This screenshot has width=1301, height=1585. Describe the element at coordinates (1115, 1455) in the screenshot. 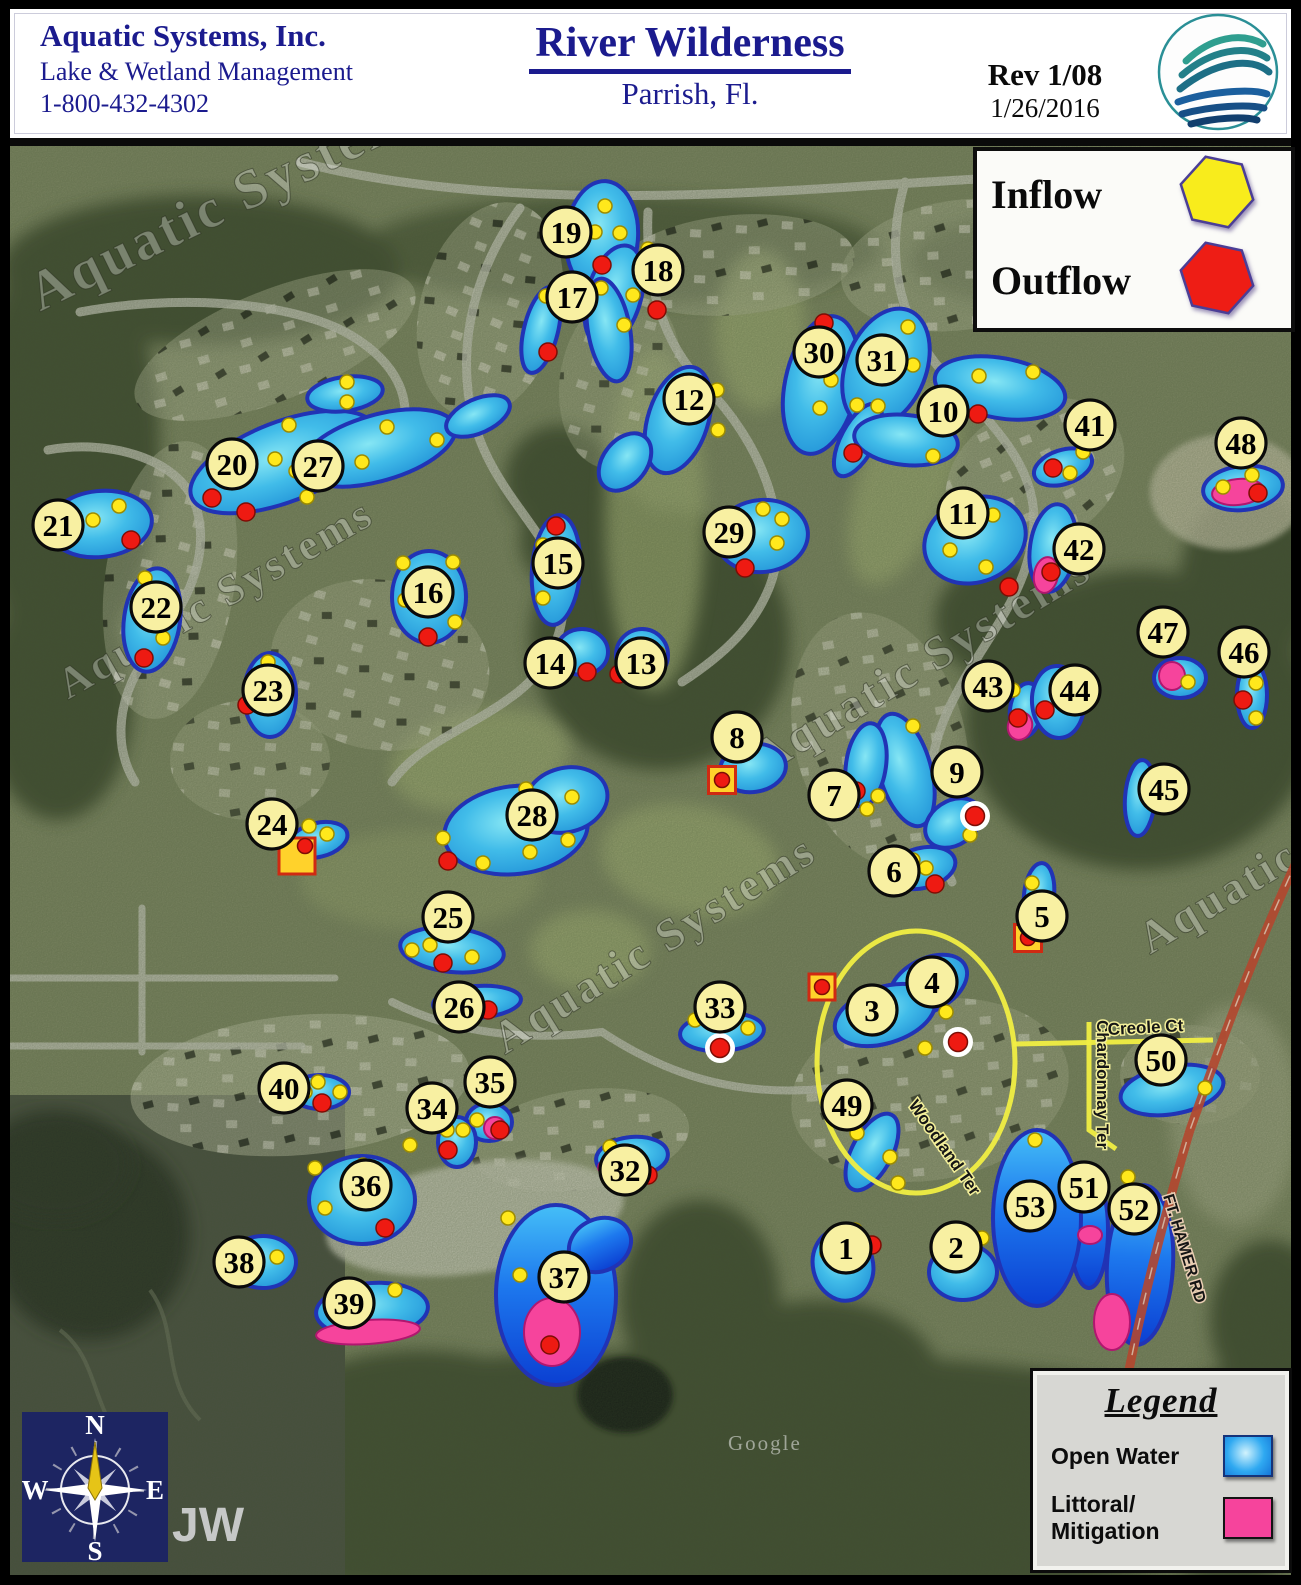

I see `open-water-label: Open Water` at that location.